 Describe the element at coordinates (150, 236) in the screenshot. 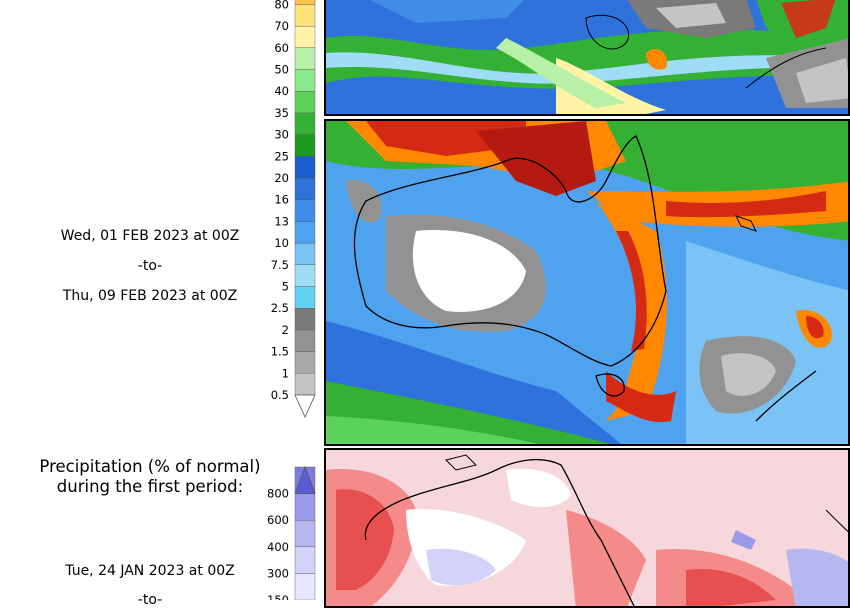

I see `period-start-date: Wed, 01 FEB 2023 at 00Z` at that location.